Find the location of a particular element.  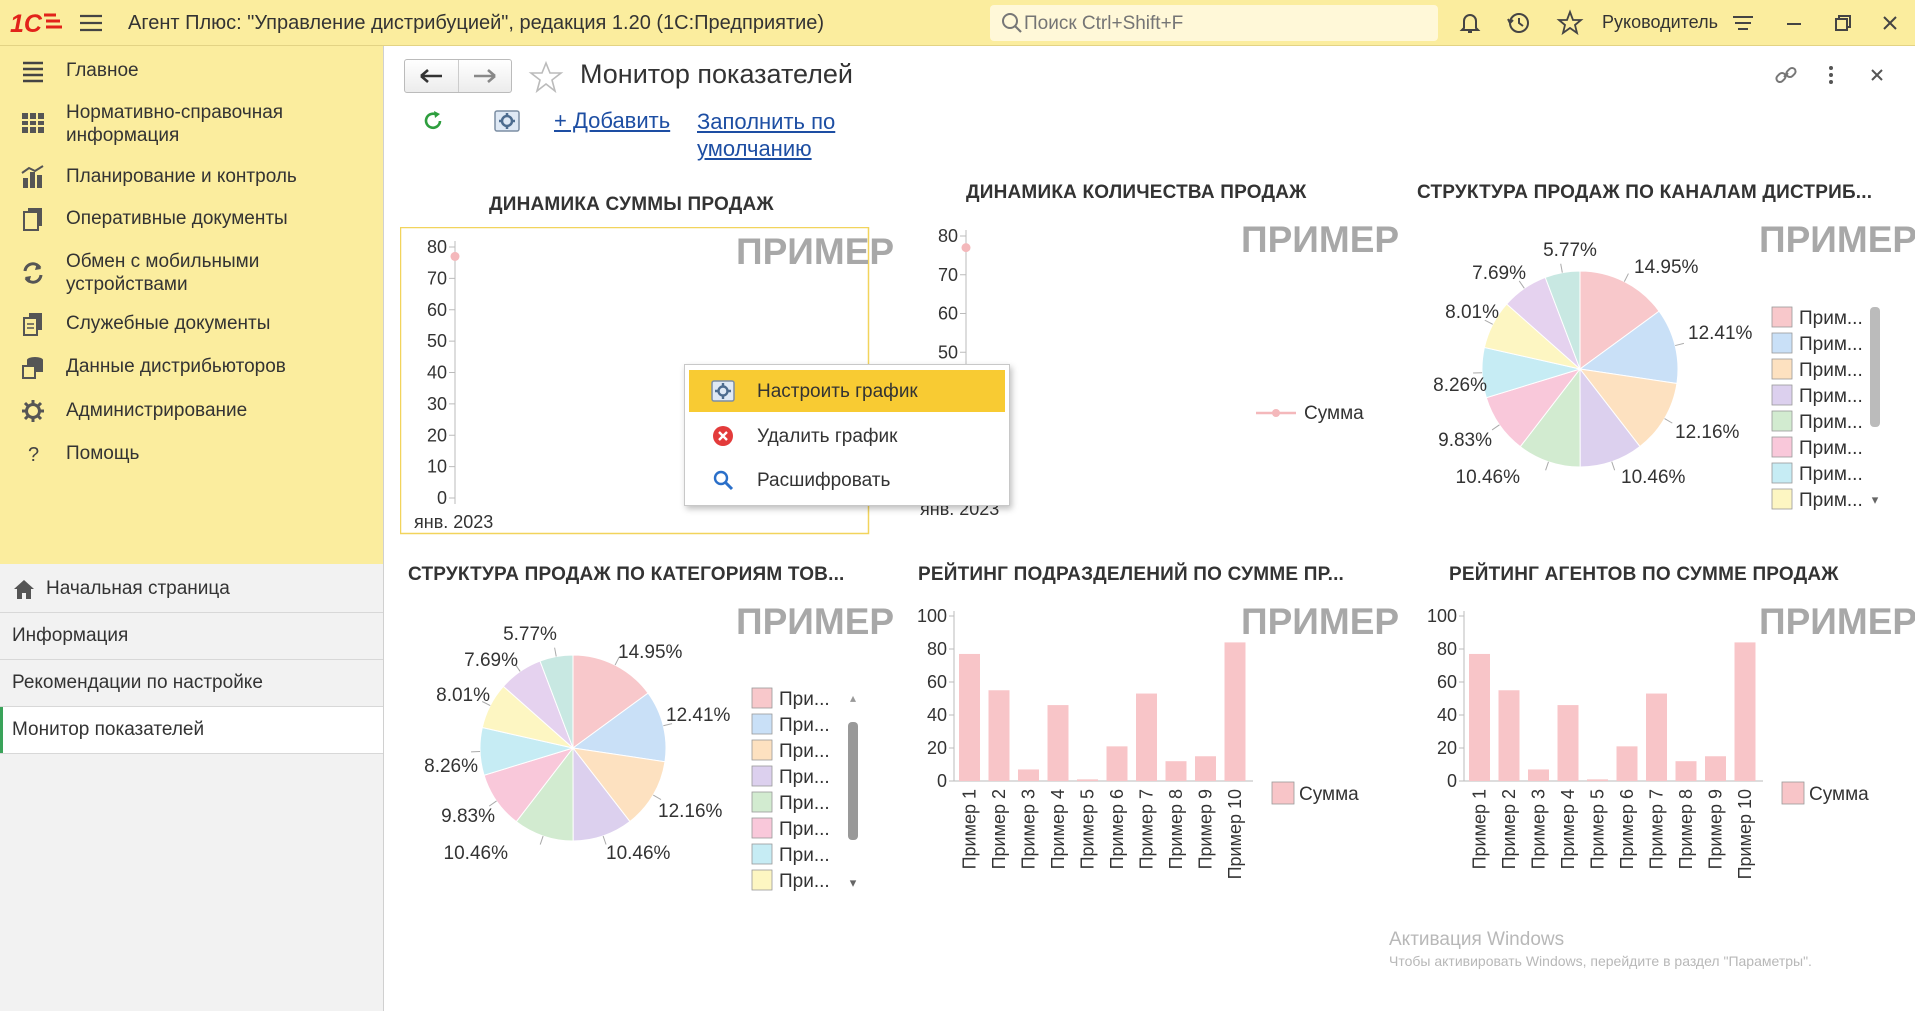

menu-item-delete-chart: Удалить график is located at coordinates (847, 436).